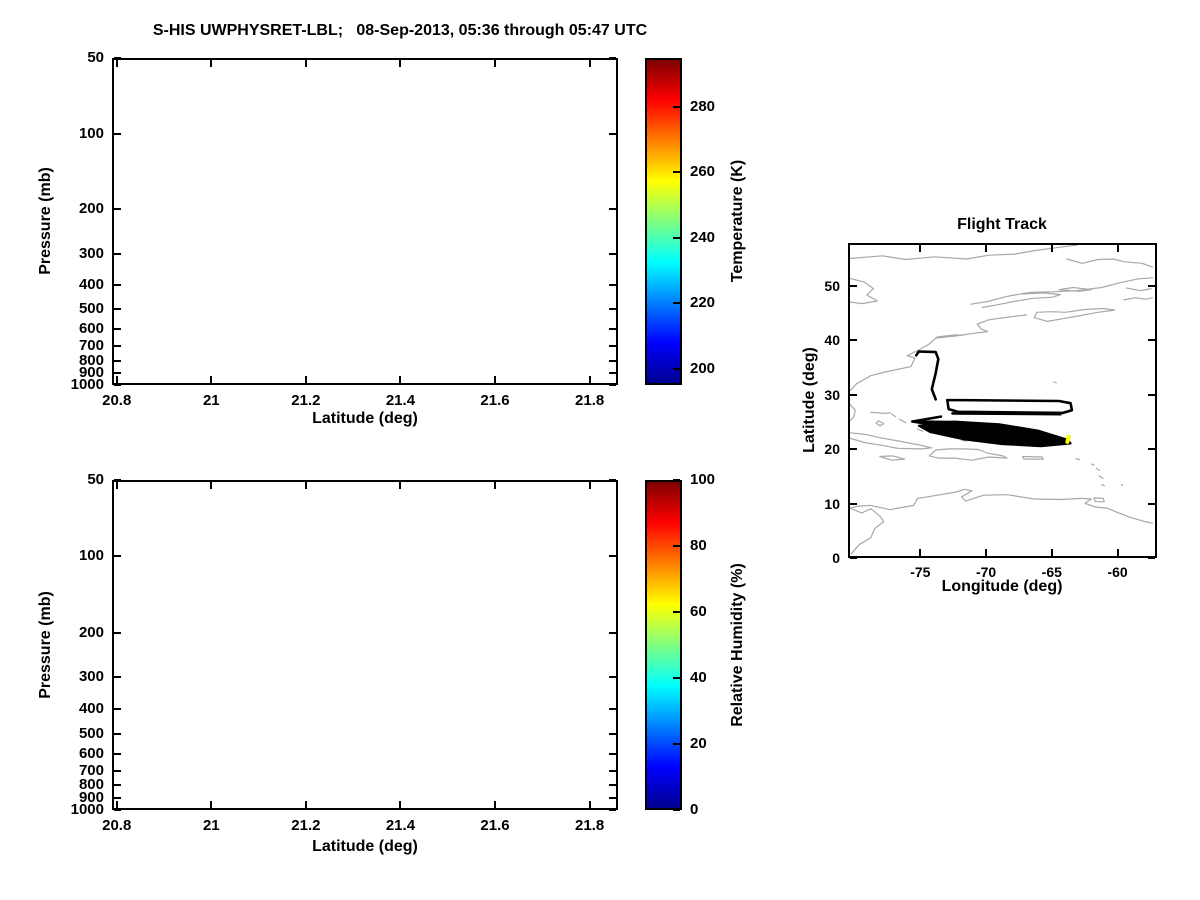  Describe the element at coordinates (91, 346) in the screenshot. I see `temperature-y-tick-label: 700` at that location.